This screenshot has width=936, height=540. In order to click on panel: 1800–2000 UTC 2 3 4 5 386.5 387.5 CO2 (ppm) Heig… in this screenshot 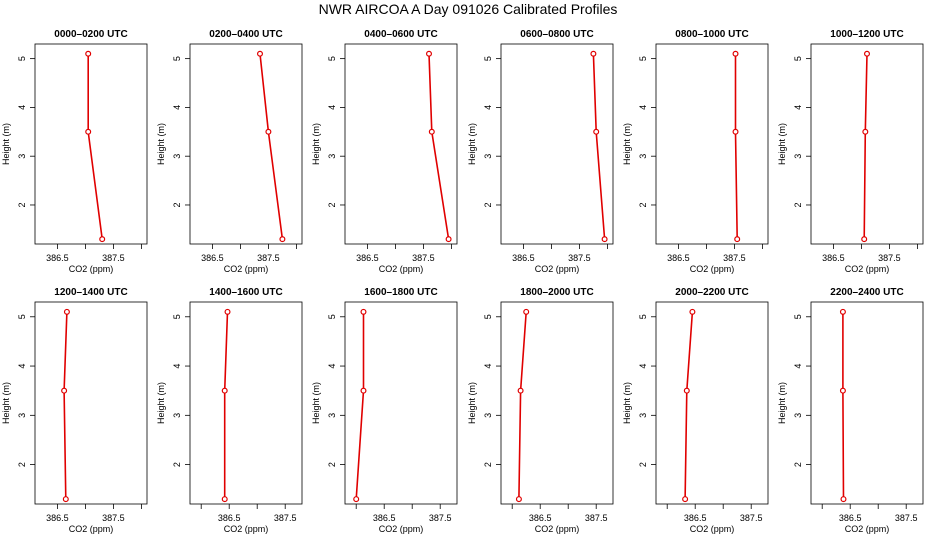, I will do `click(540, 410)`.